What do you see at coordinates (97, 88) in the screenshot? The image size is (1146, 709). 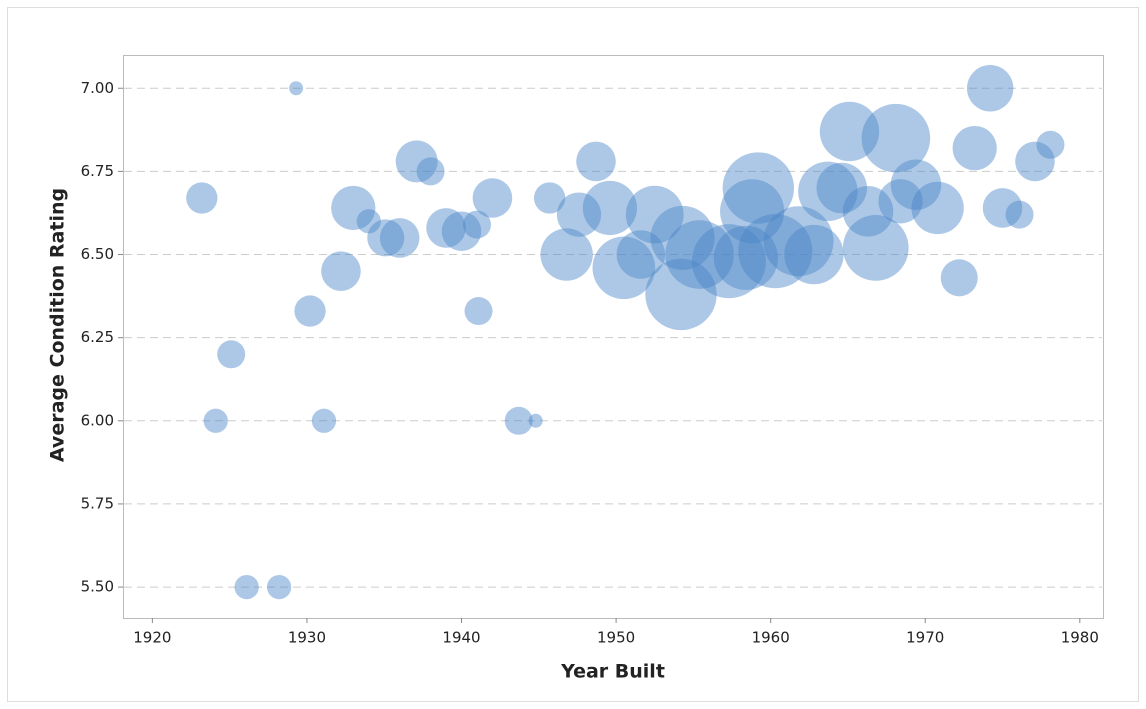 I see `y-tick-label: 7.00` at bounding box center [97, 88].